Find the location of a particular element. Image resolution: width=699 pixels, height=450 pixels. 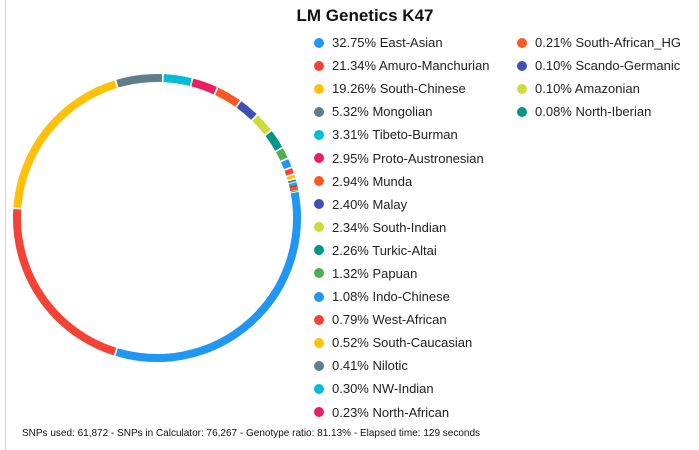

legend-label: 2.34% South-Indian is located at coordinates (389, 227).